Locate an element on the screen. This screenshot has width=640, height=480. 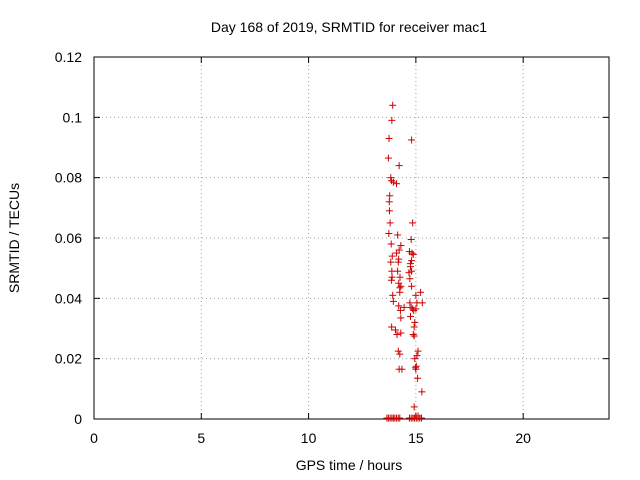
x-tick-label: 10 is located at coordinates (309, 438).